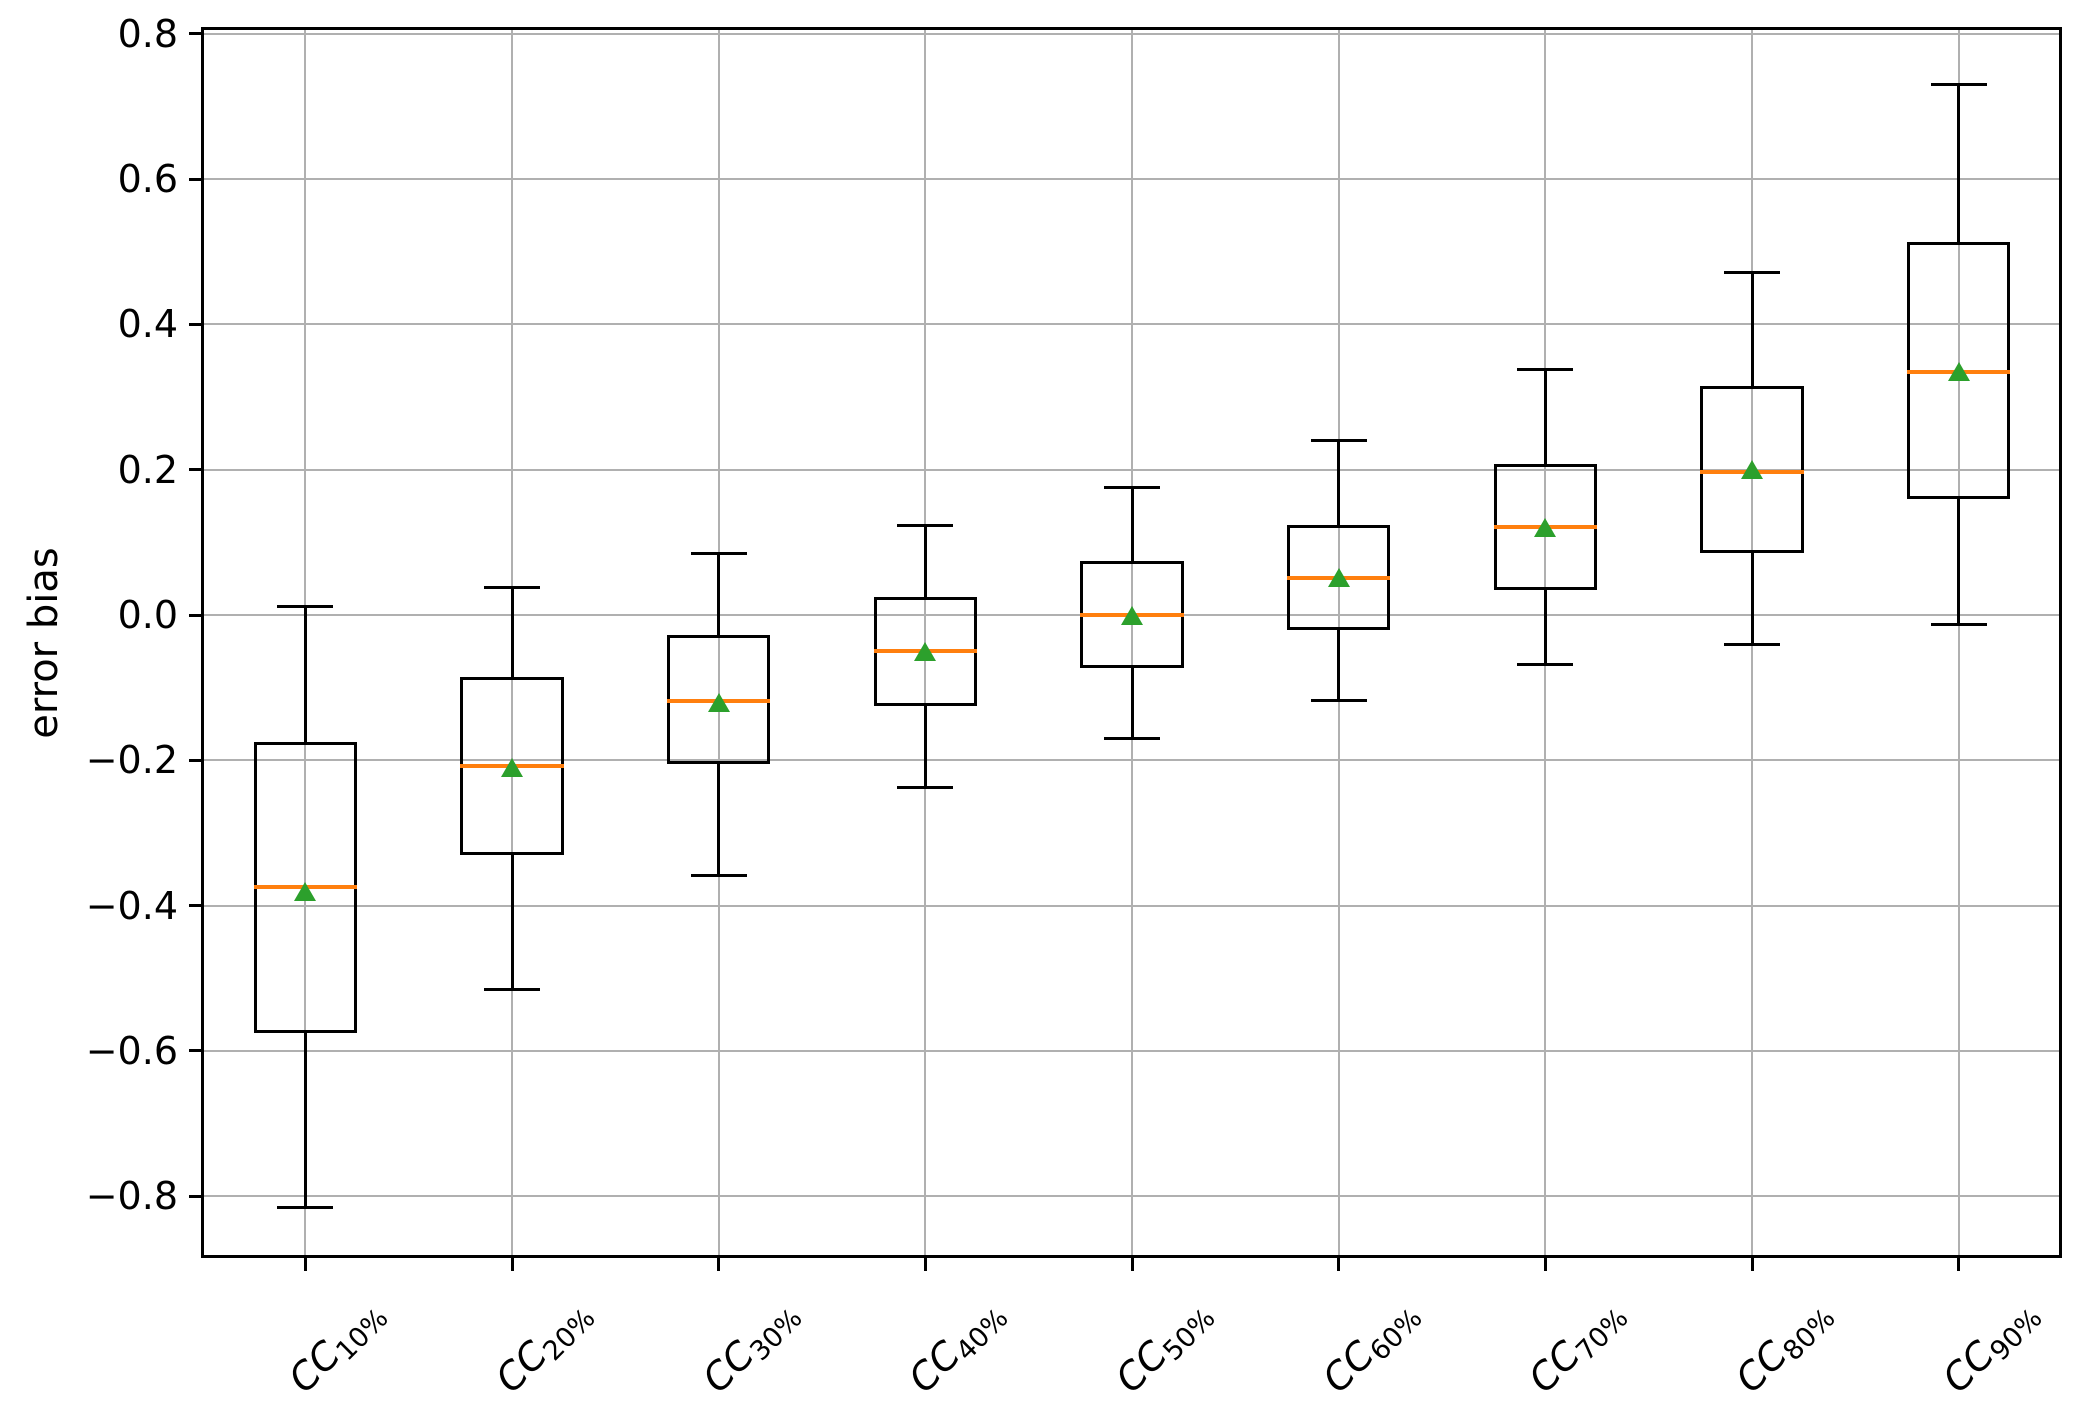 The image size is (2081, 1424). What do you see at coordinates (547, 1350) in the screenshot?
I see `x-tick-label: CC20%` at bounding box center [547, 1350].